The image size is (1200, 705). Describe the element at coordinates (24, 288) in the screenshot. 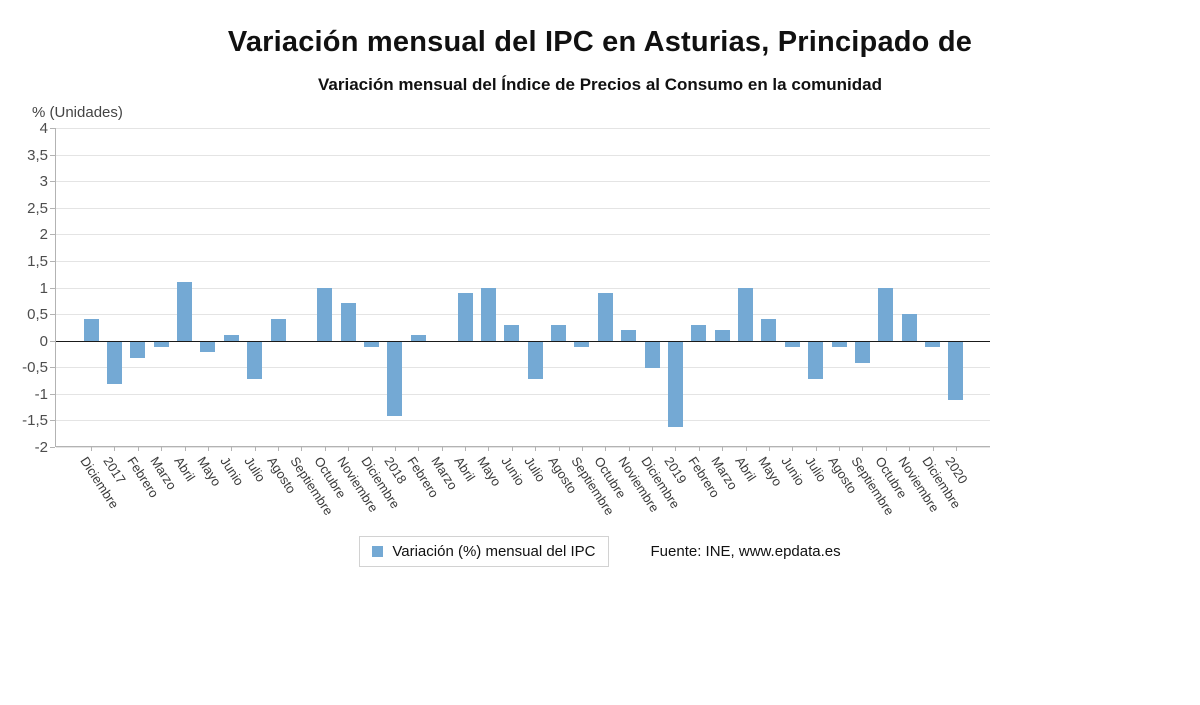

I see `y-axis: 4 3,5 3 2,5 2 1,5 1 0,5 0 -0,5 -1 -1,5 -2` at that location.